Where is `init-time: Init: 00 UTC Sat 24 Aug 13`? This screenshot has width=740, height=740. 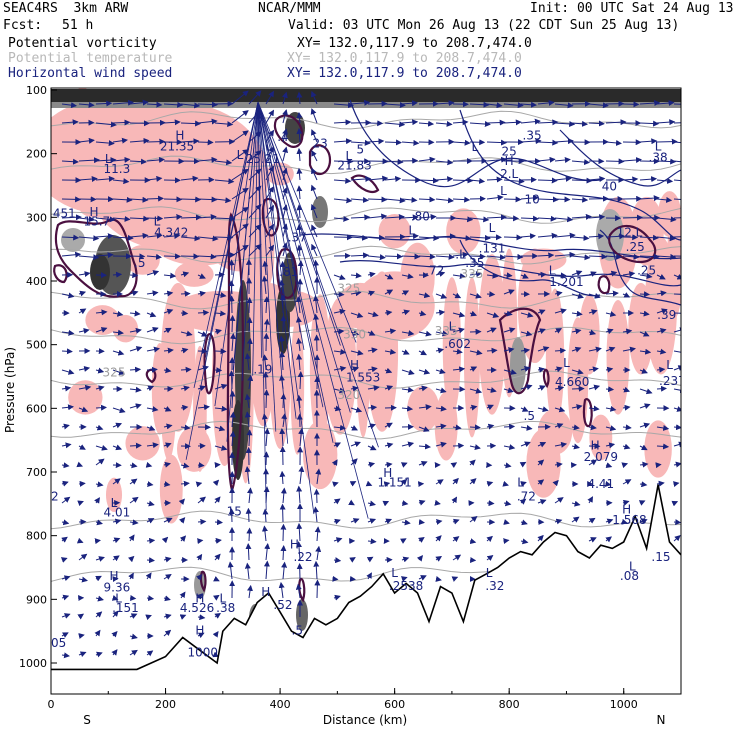
init-time: Init: 00 UTC Sat 24 Aug 13 is located at coordinates (632, 8).